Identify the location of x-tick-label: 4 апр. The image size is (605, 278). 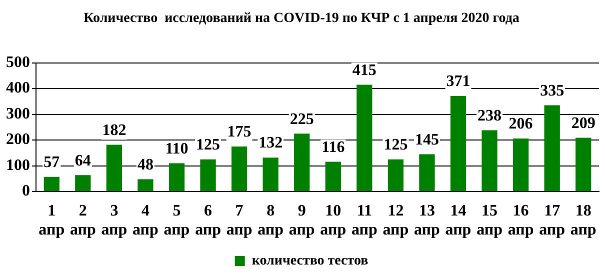
(145, 220).